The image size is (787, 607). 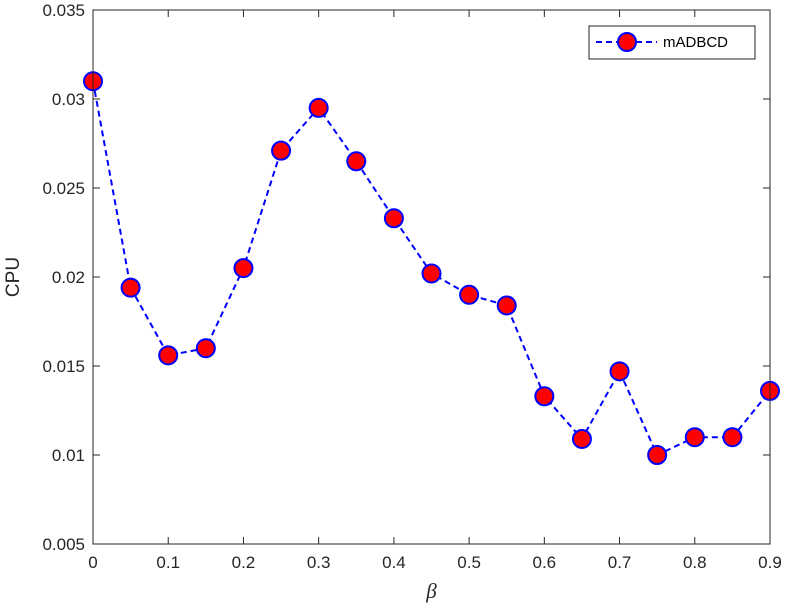 What do you see at coordinates (469, 562) in the screenshot?
I see `x-tick-label: 0.5` at bounding box center [469, 562].